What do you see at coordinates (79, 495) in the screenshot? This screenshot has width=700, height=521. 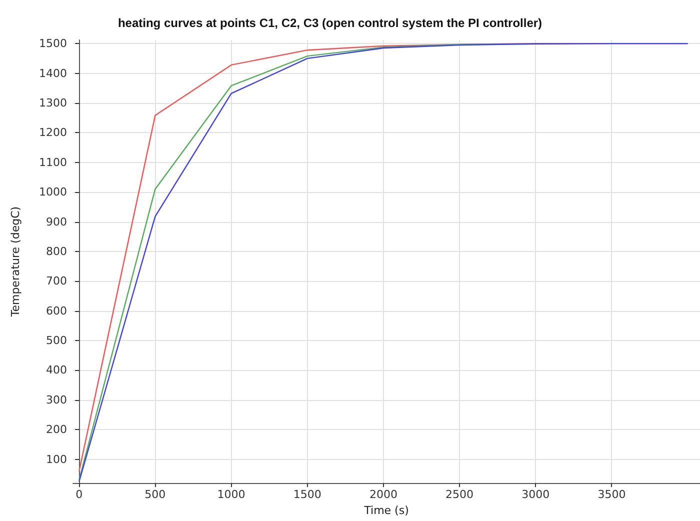 I see `x-tick-label: 0` at bounding box center [79, 495].